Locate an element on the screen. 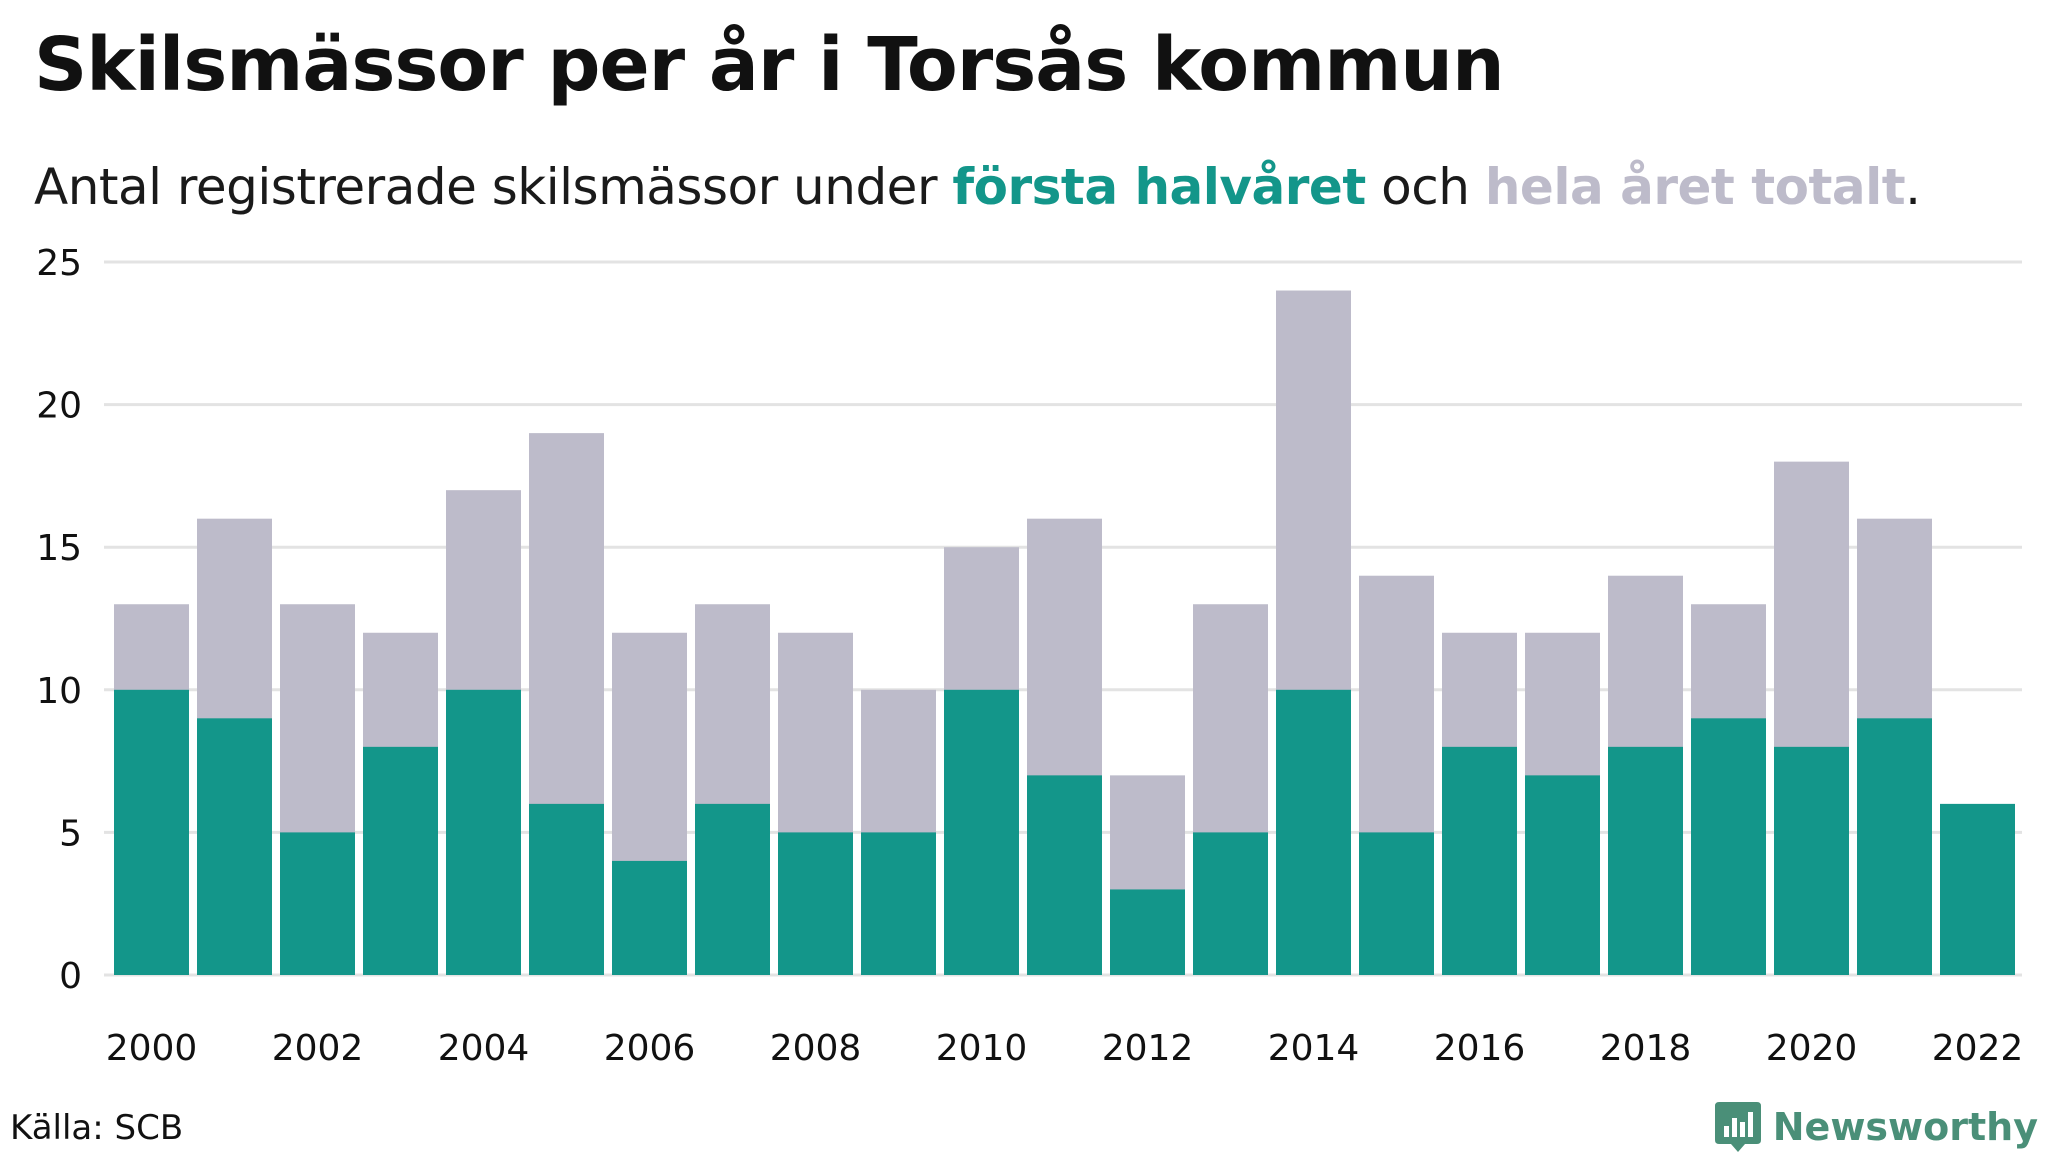 Image resolution: width=2048 pixels, height=1154 pixels. y-tick-label: 15 is located at coordinates (59, 548).